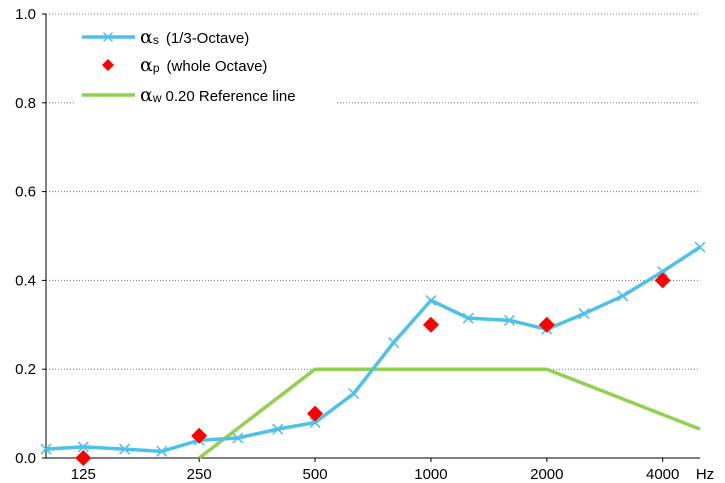 The image size is (725, 483). I want to click on legend-x-marker-icon, so click(108, 37).